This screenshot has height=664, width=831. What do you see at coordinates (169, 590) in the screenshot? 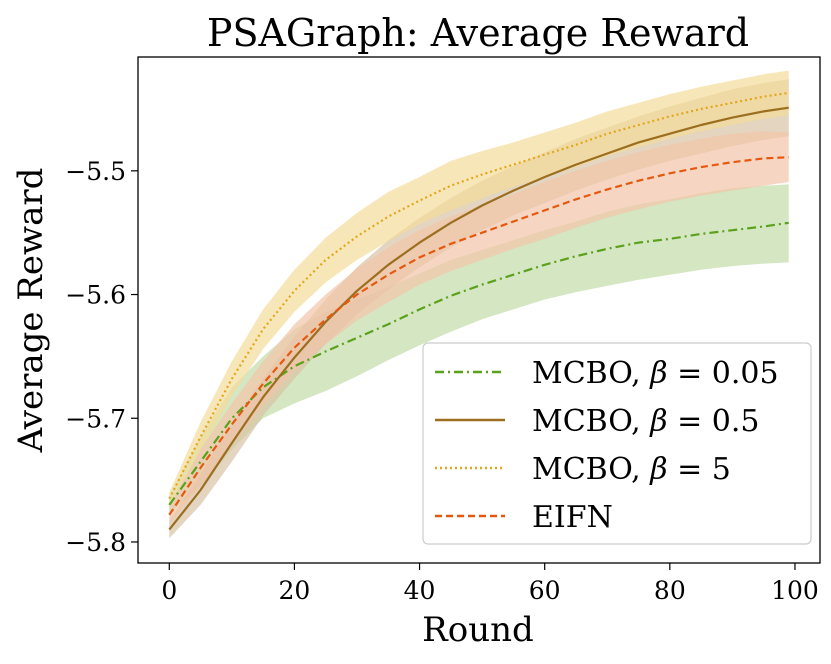
I see `x-tick-label: 0` at bounding box center [169, 590].